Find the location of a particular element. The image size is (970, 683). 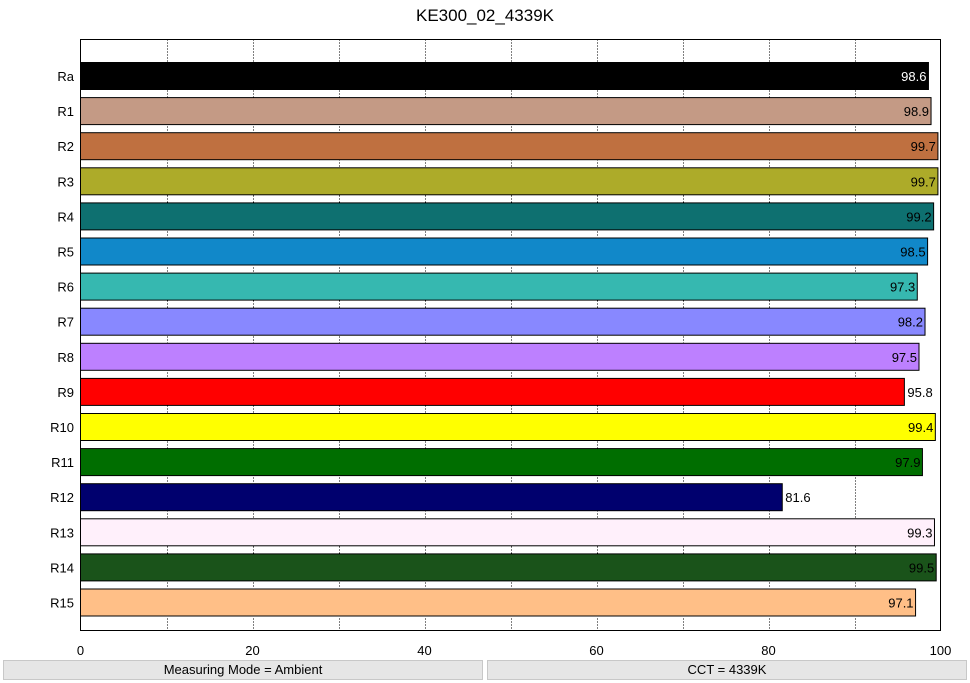

data-label: 97.1 is located at coordinates (900, 603).